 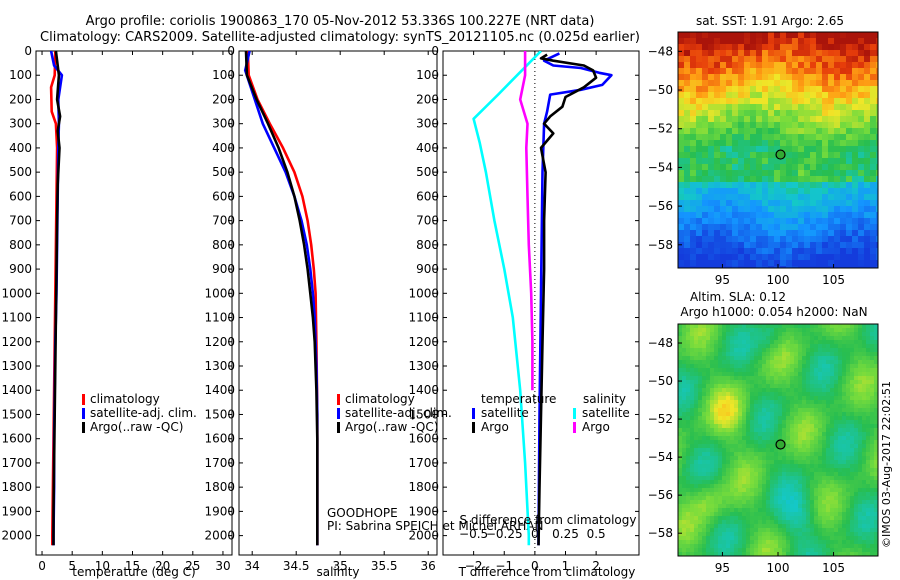 What do you see at coordinates (596, 534) in the screenshot?
I see `s-difference-tick-label: 0.5` at bounding box center [596, 534].